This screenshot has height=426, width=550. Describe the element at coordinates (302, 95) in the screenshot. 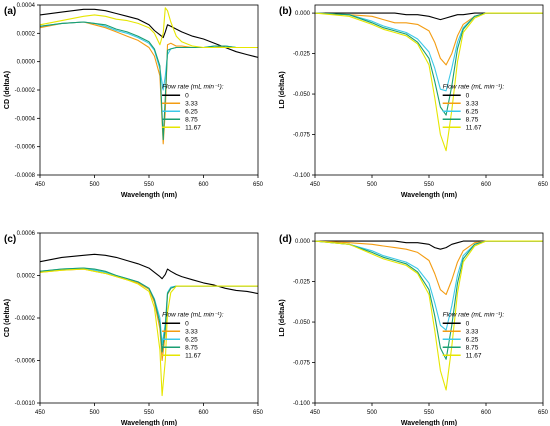

I see `y-tick-label: -0.050` at that location.